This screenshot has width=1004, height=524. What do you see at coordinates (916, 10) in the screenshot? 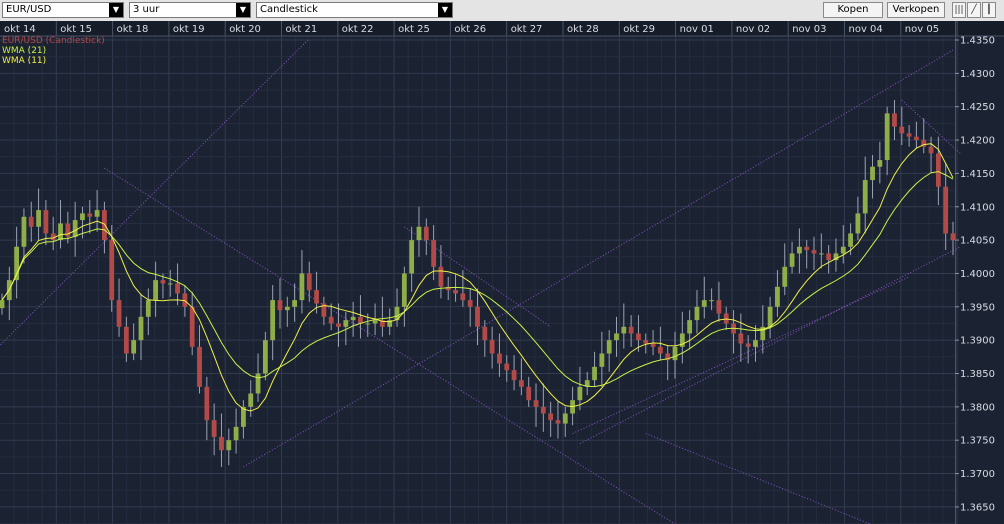
I see `sell-button: Verkopen` at bounding box center [916, 10].